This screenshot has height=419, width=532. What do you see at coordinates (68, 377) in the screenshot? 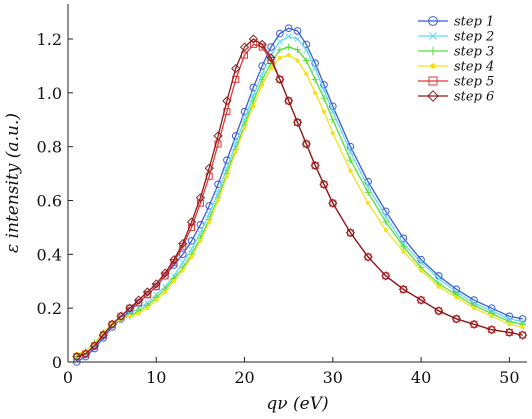
I see `x-tick-label: 0` at bounding box center [68, 377].